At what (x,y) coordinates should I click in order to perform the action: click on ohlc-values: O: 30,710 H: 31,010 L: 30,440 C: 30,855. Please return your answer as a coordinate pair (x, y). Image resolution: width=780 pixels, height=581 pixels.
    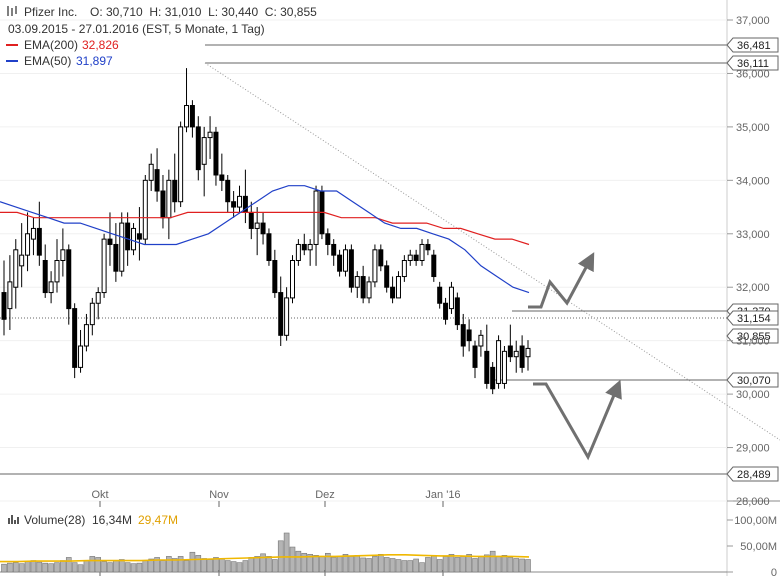
    Looking at the image, I should click on (203, 12).